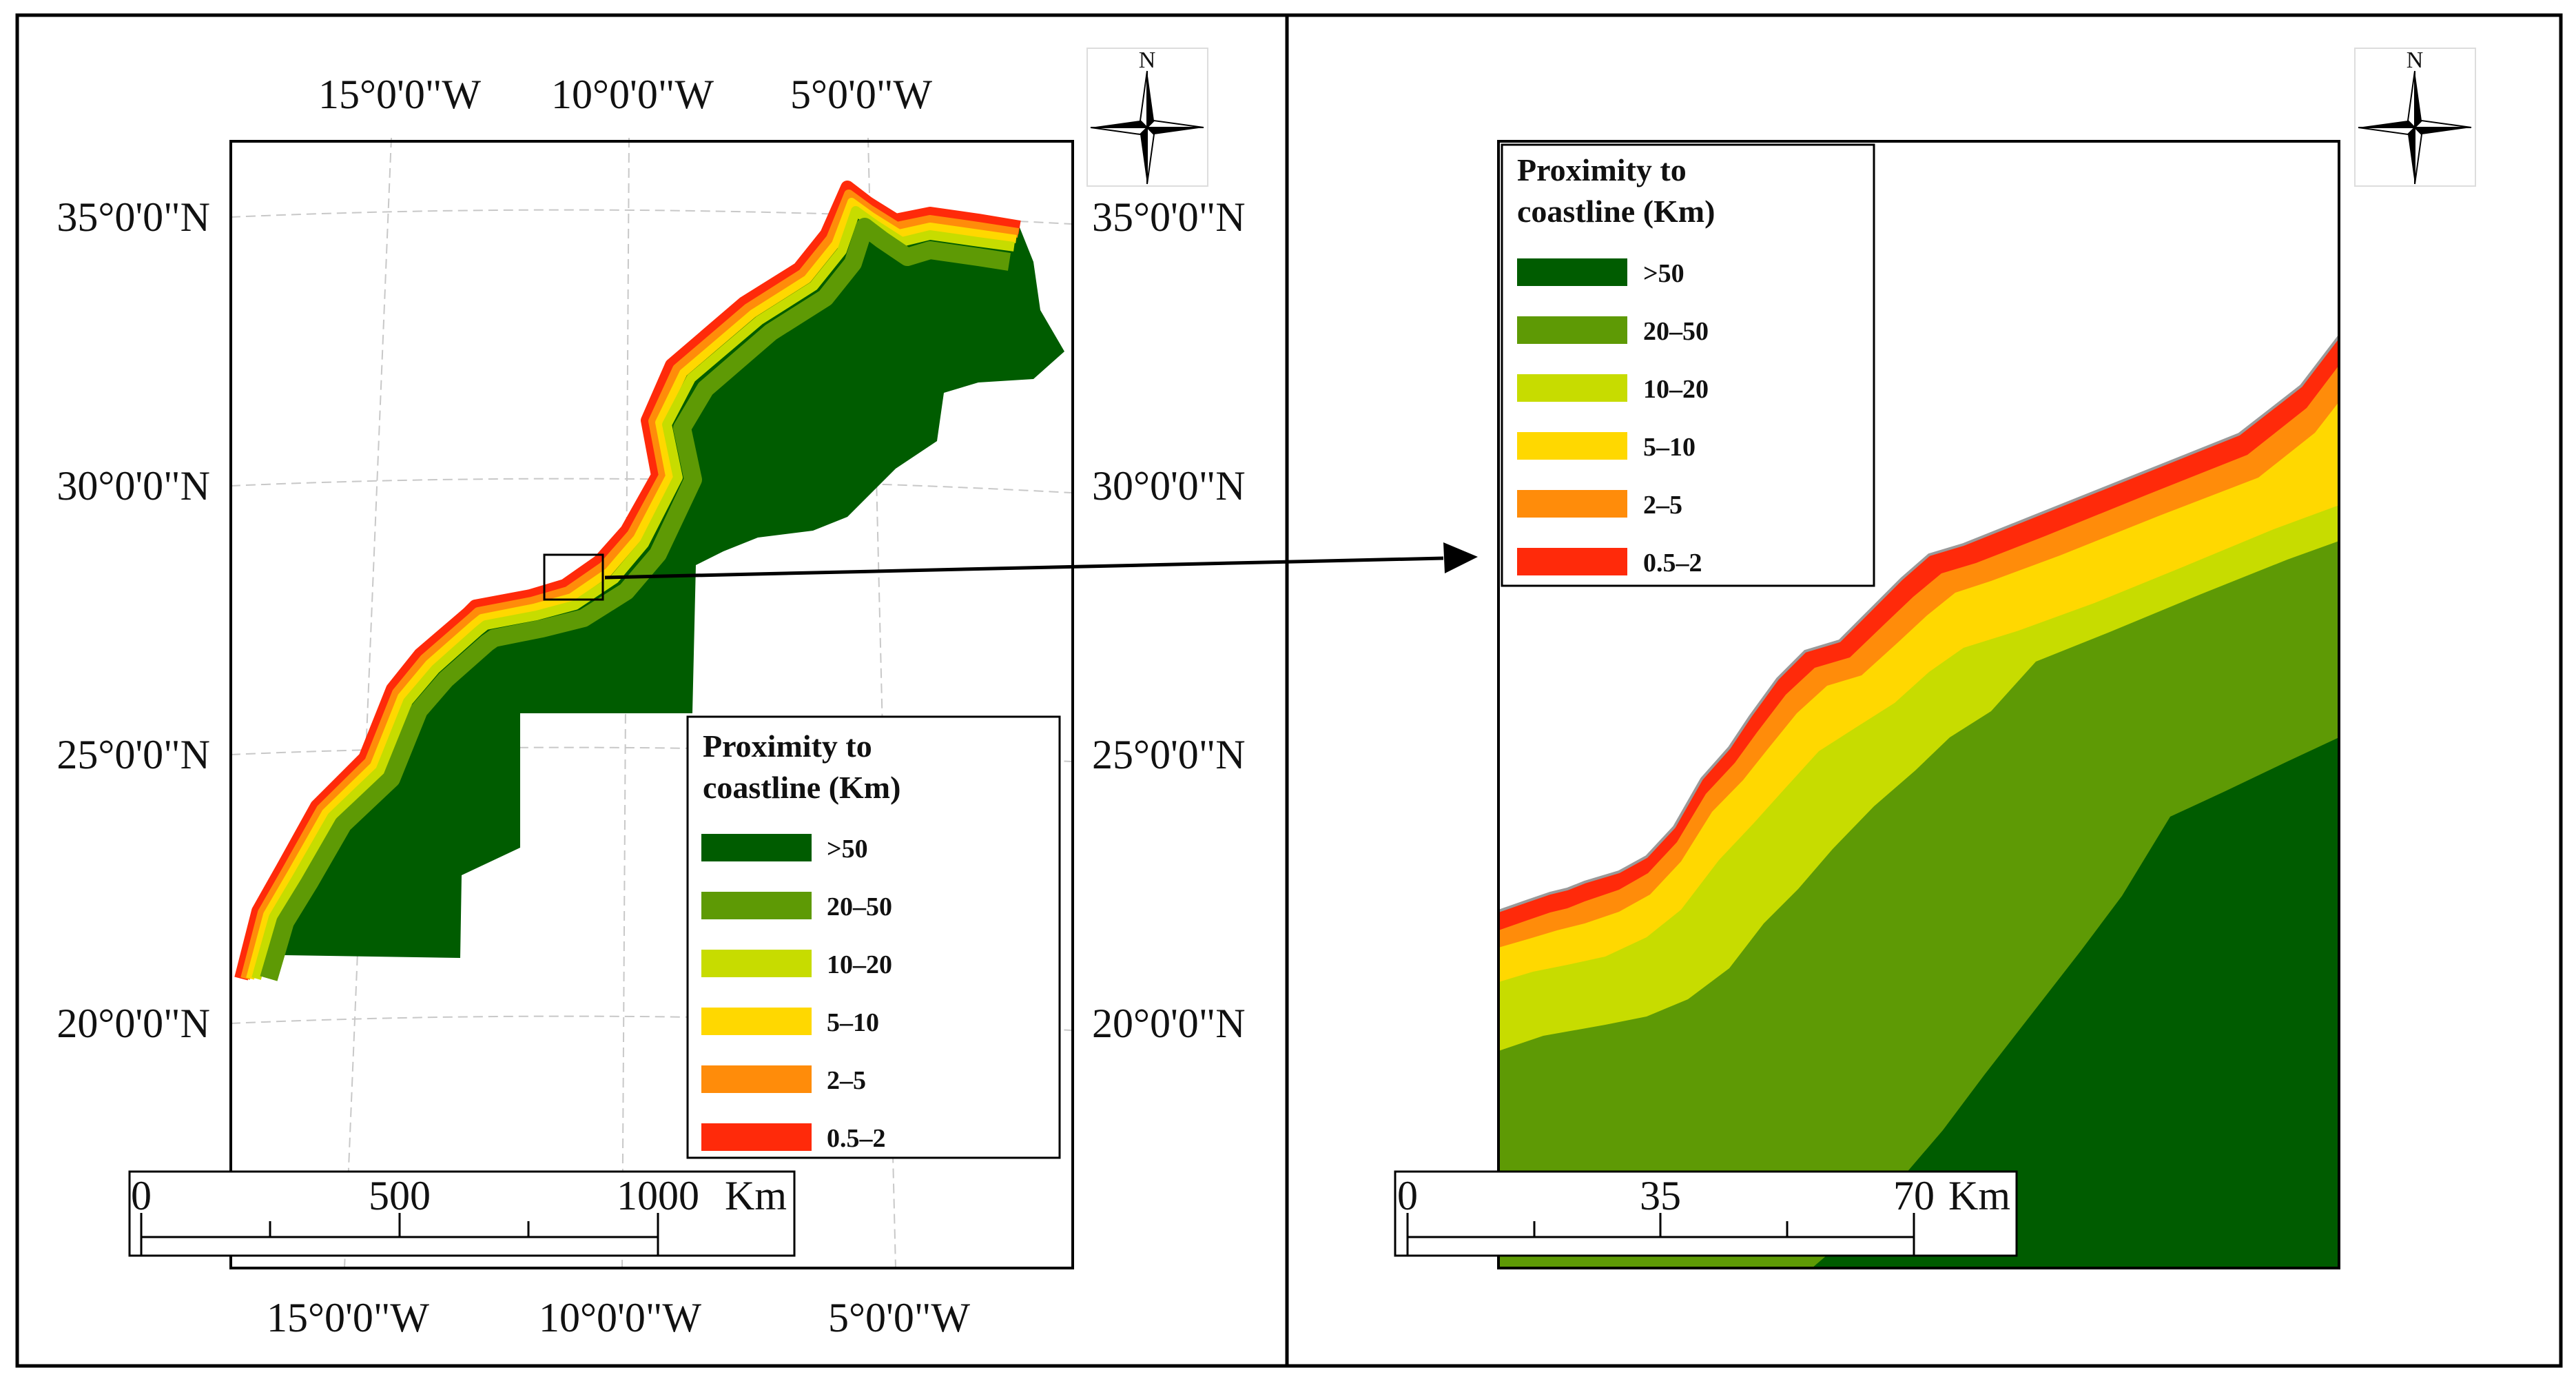 This screenshot has width=2576, height=1379. I want to click on scale-bar-right: 0 35 70 Km, so click(1706, 1213).